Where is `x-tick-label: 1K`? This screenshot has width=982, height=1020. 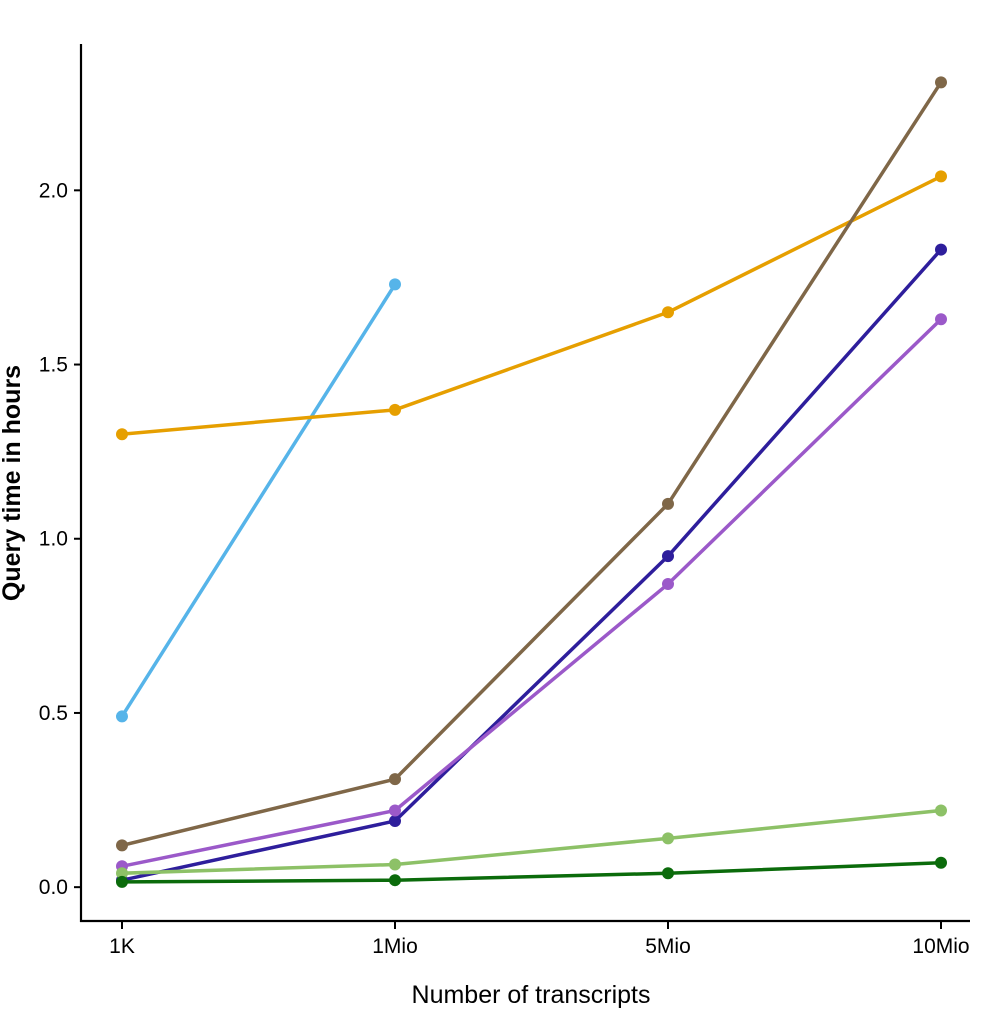 x-tick-label: 1K is located at coordinates (122, 946).